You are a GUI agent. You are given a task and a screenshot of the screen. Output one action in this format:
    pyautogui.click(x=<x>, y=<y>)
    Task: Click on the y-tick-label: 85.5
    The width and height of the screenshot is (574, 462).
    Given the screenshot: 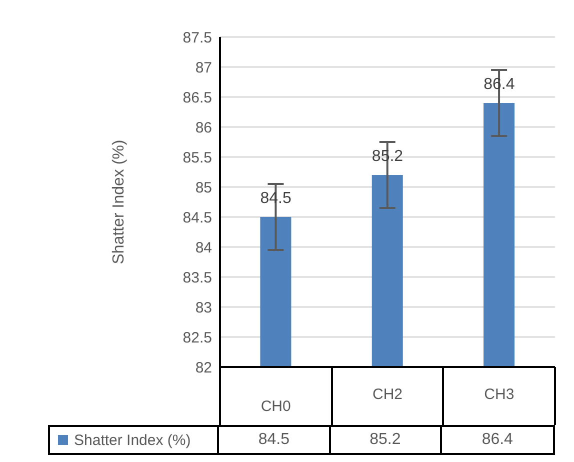 What is the action you would take?
    pyautogui.click(x=197, y=157)
    